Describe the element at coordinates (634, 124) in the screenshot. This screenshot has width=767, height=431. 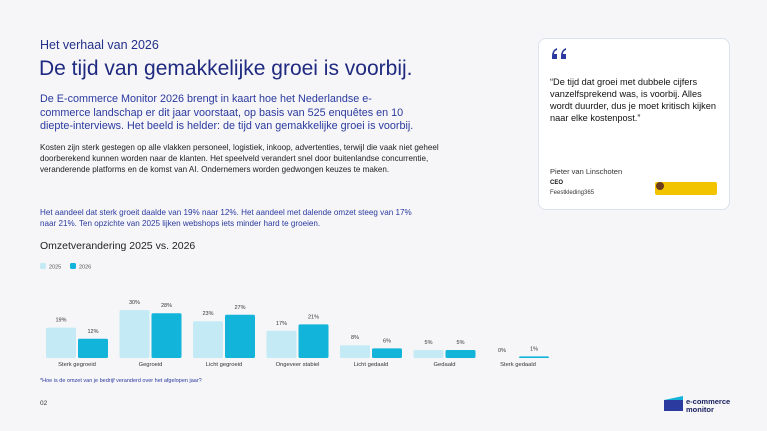
I see `quote-card` at that location.